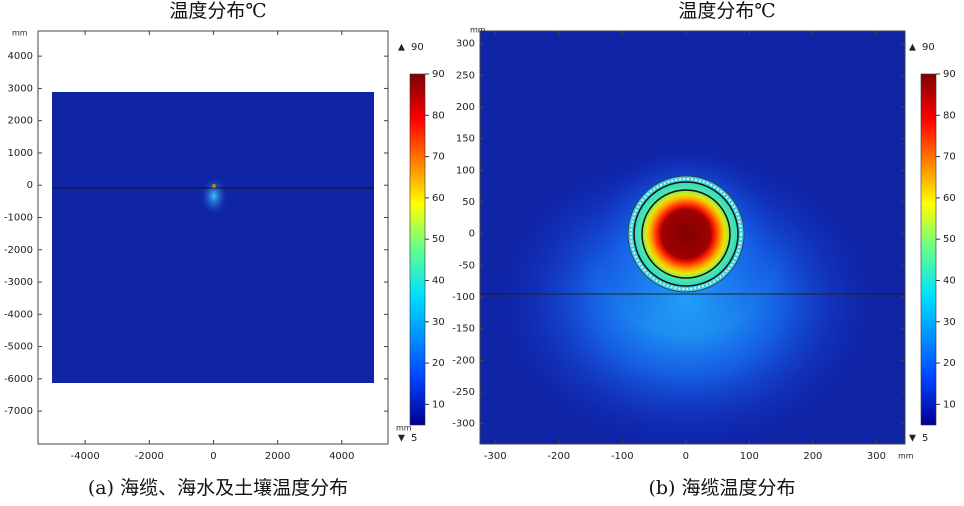 The image size is (964, 506). I want to click on caption: (b) 海缆温度分布, so click(721, 488).